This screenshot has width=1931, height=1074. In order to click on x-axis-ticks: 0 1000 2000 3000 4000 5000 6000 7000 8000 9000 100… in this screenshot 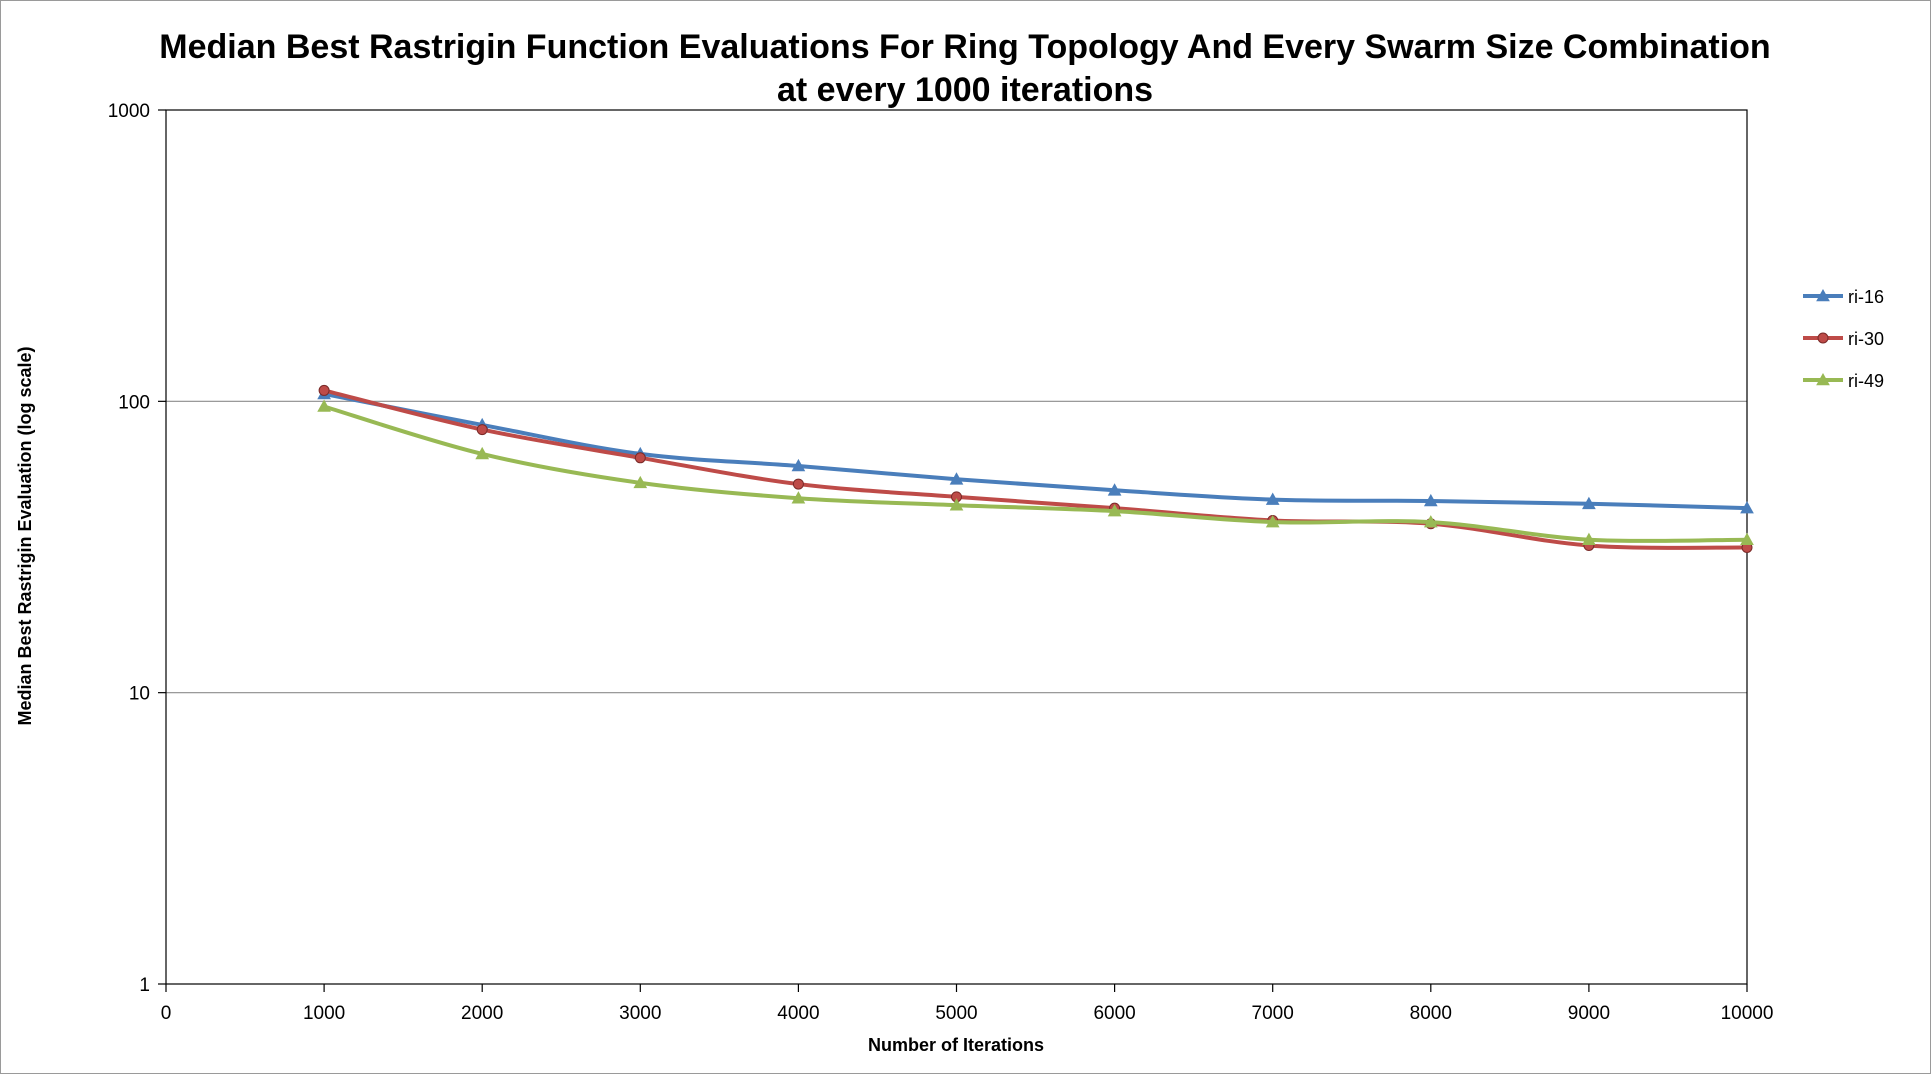, I will do `click(967, 1004)`.